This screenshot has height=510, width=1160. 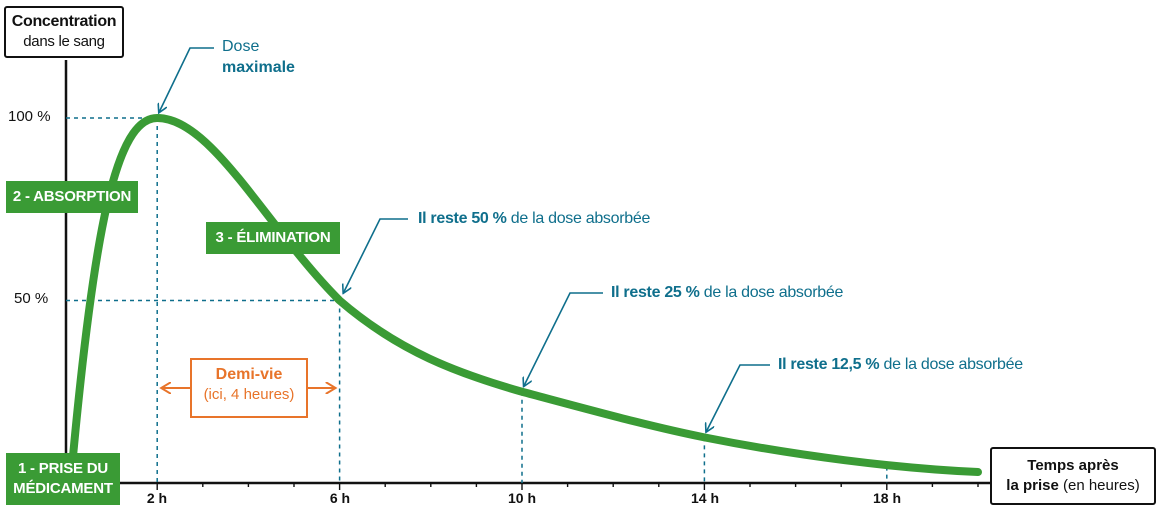 What do you see at coordinates (63, 479) in the screenshot?
I see `prise-medicament-badge: 1 - PRISE DU MÉDICAMENT` at bounding box center [63, 479].